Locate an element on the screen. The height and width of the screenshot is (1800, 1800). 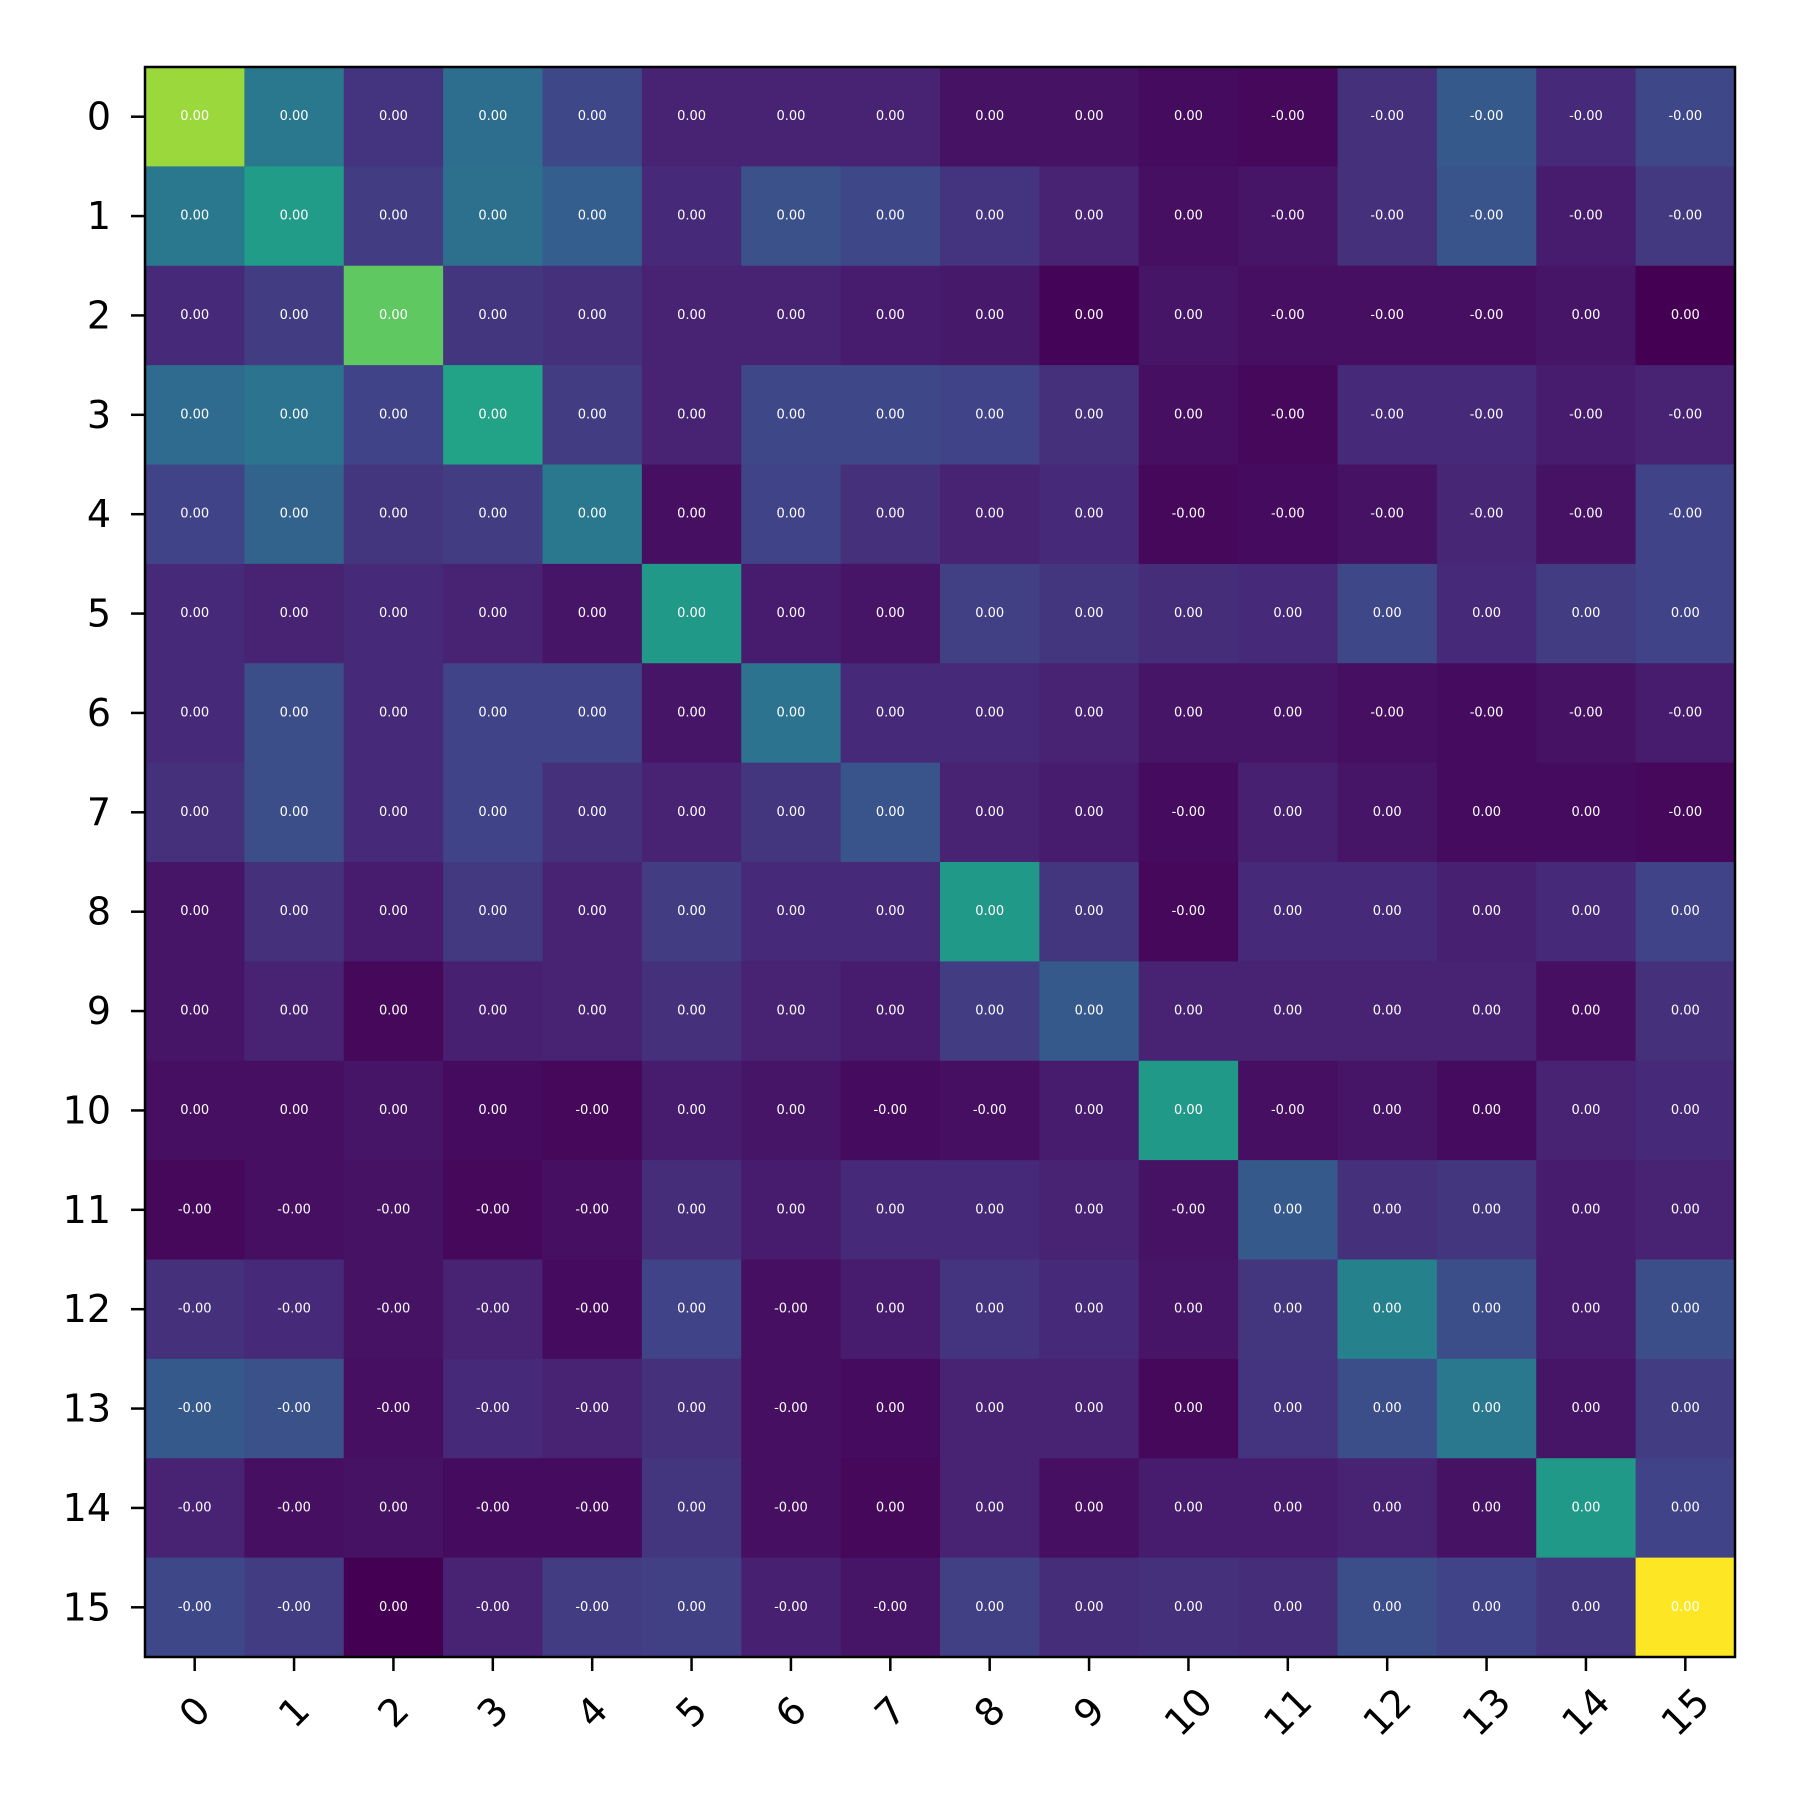
y-tick-label: 3 is located at coordinates (99, 415).